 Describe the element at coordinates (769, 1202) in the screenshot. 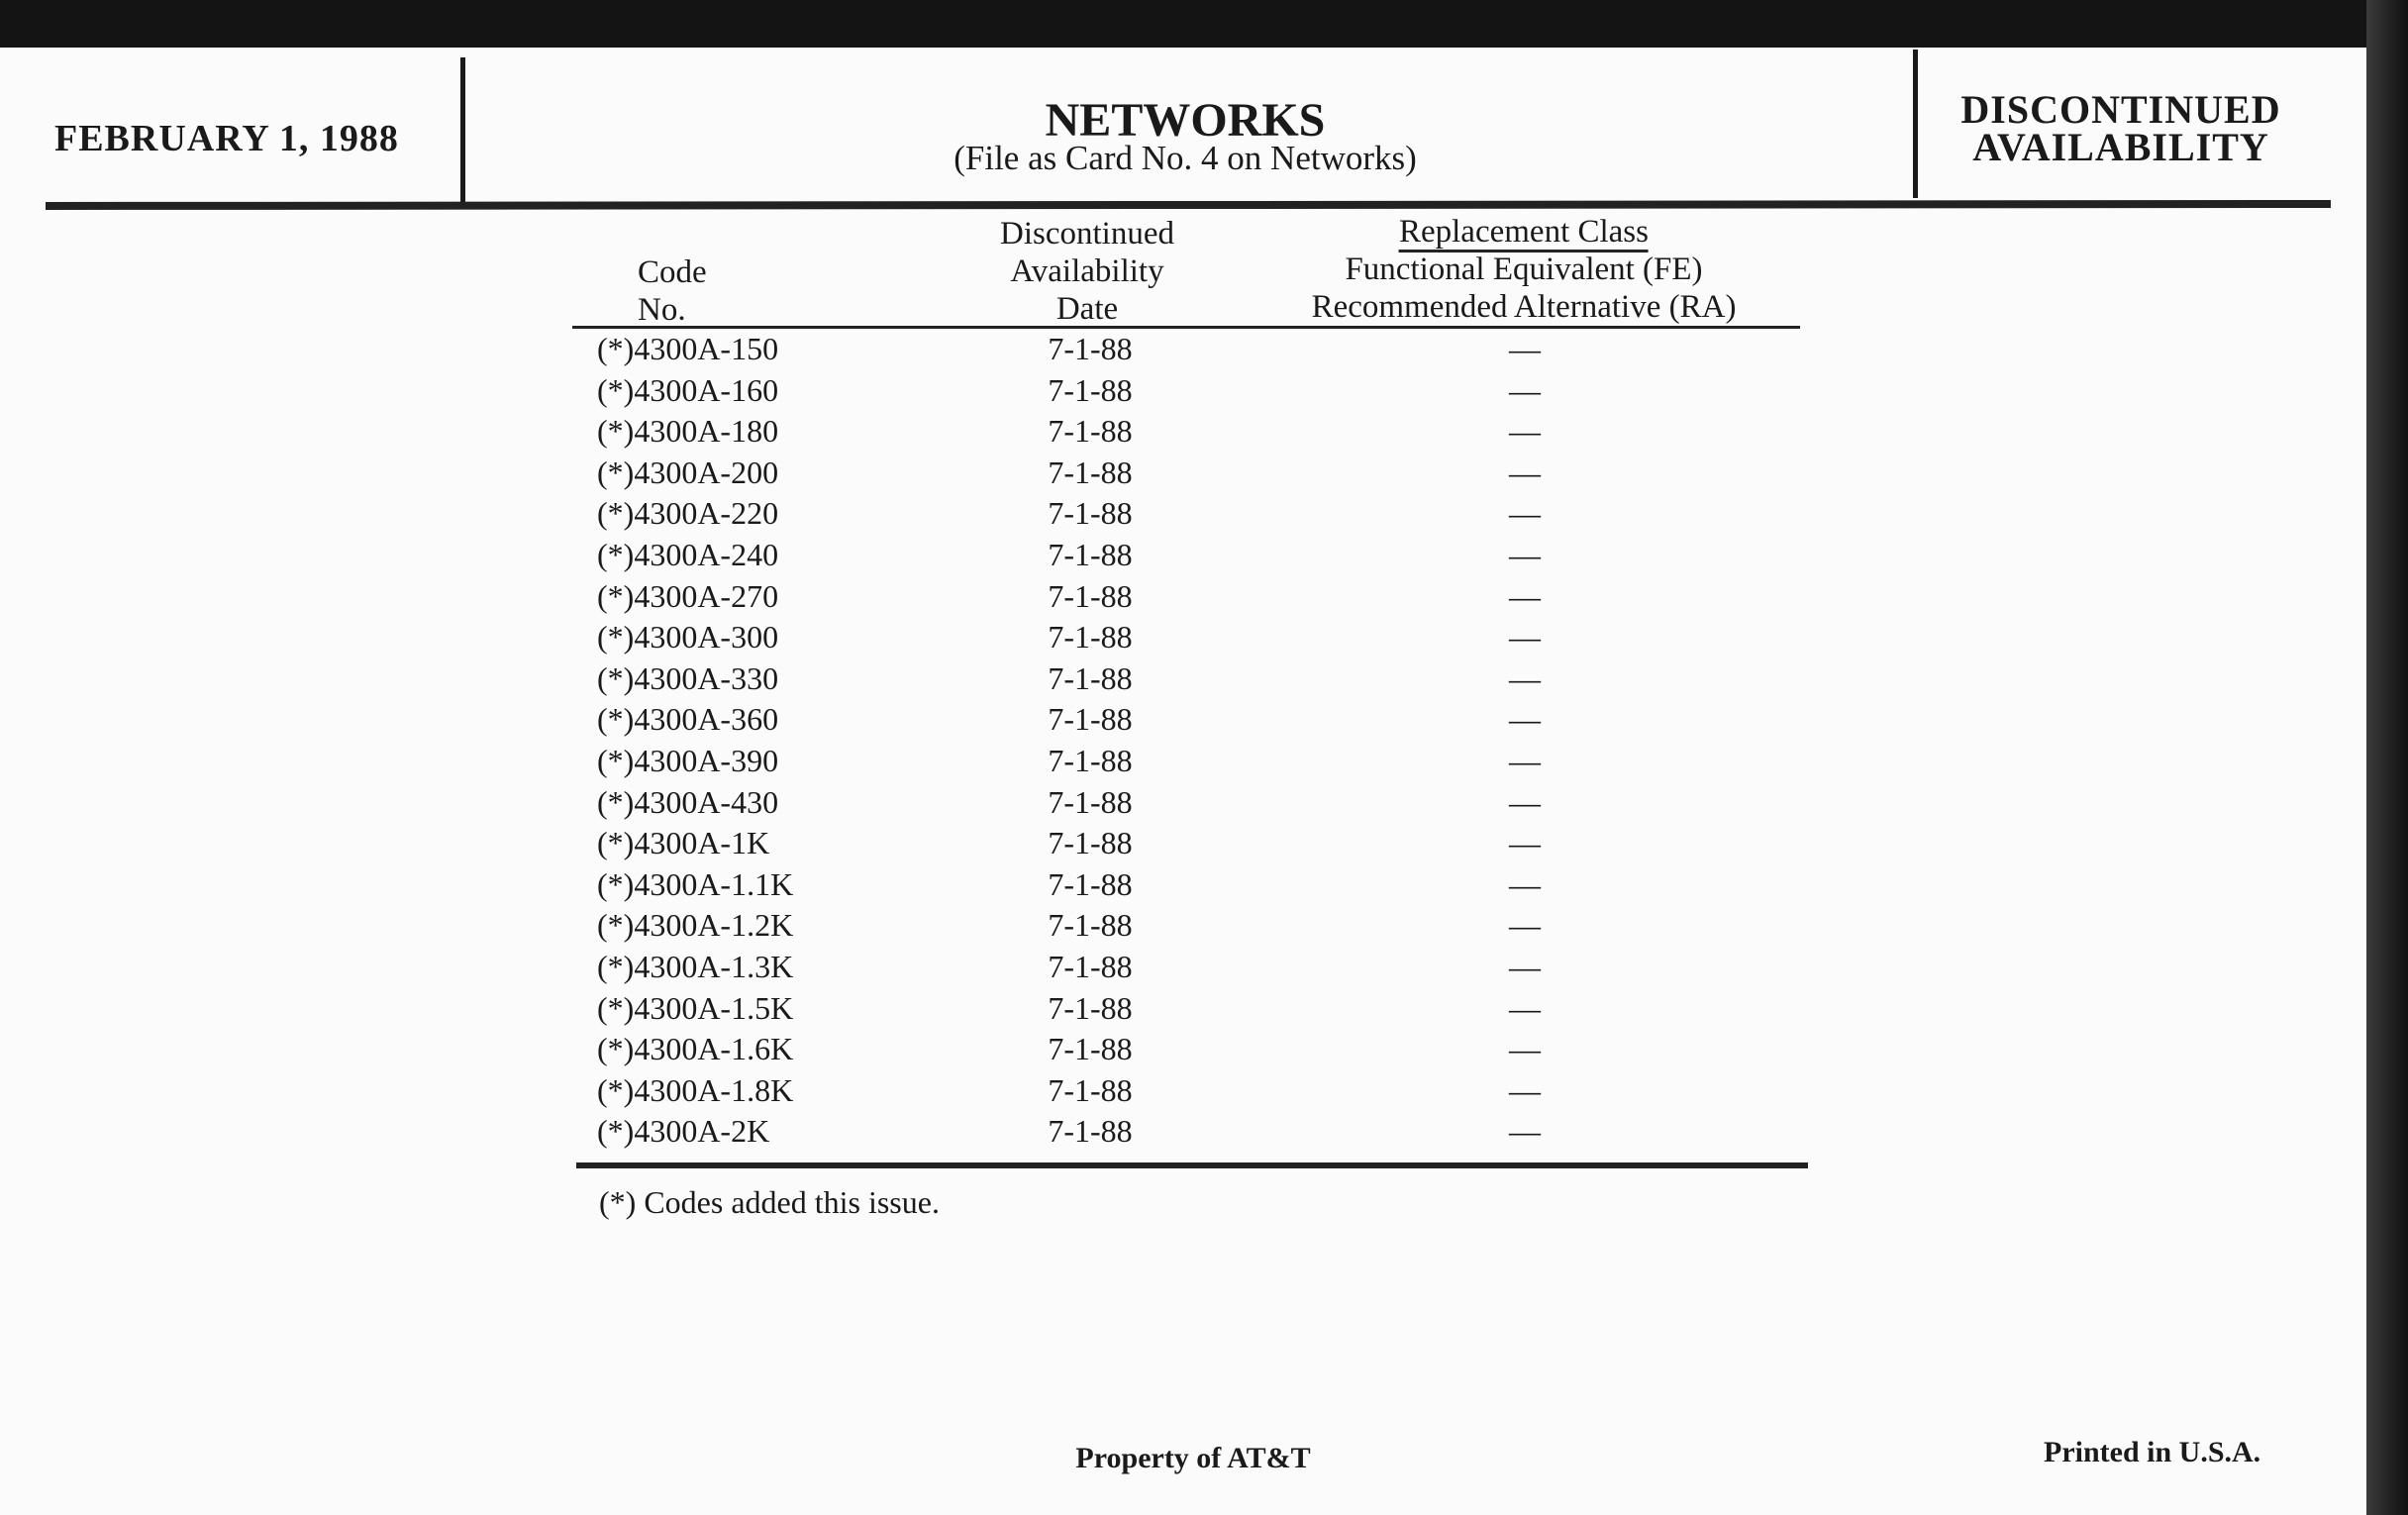

I see `footnote: (*) Codes added this issue.` at that location.